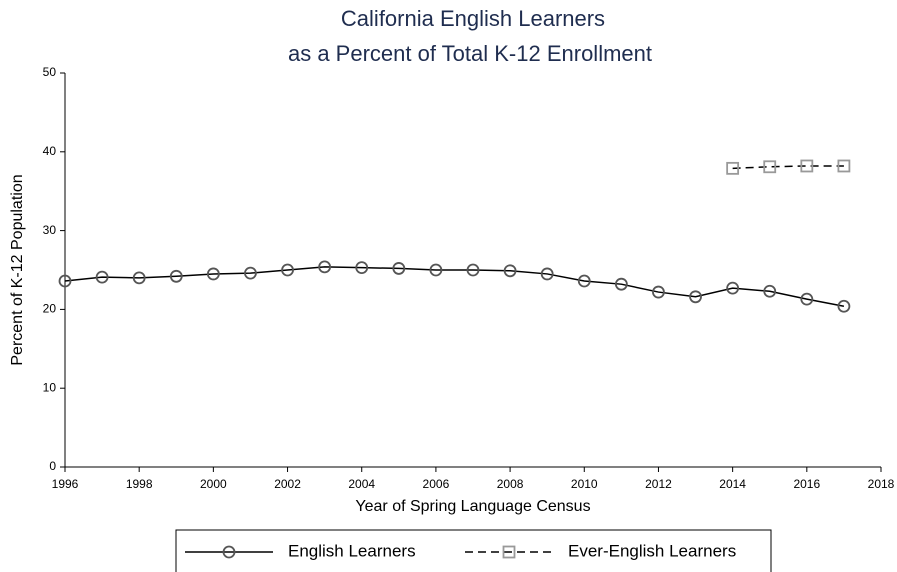 The height and width of the screenshot is (572, 897). I want to click on chart-title: California English Learners, so click(473, 18).